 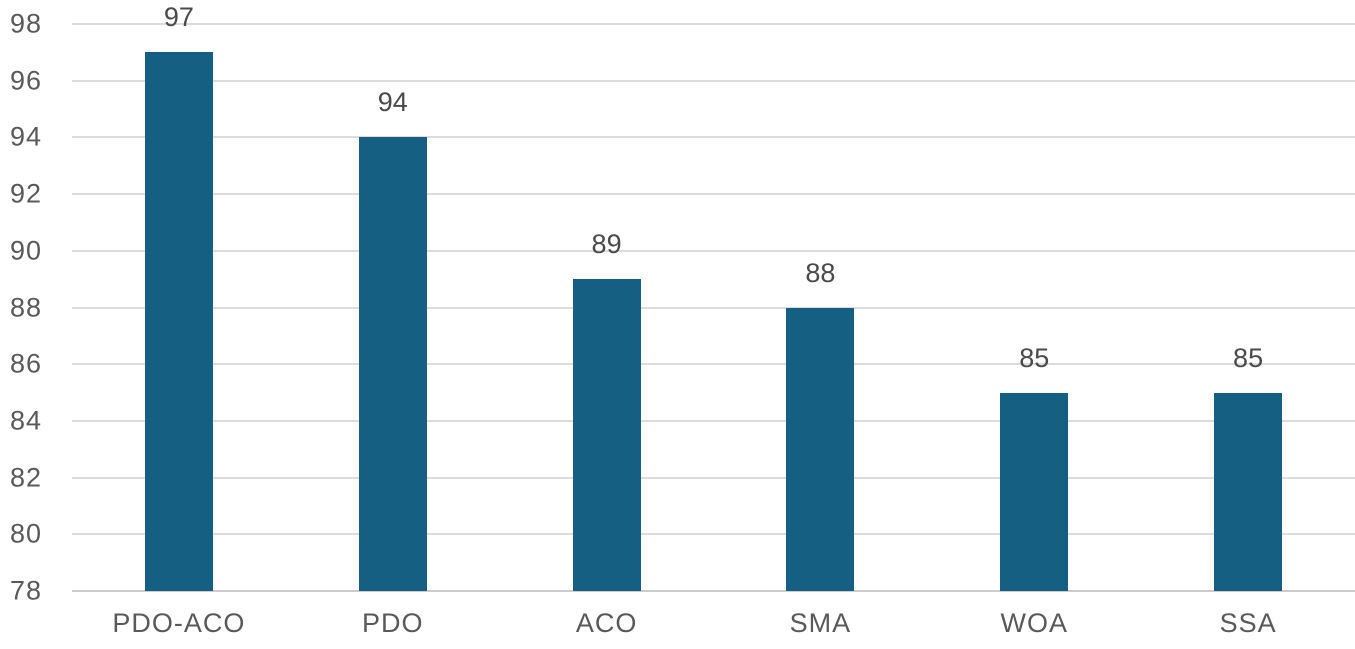 What do you see at coordinates (820, 449) in the screenshot?
I see `bar-sma` at bounding box center [820, 449].